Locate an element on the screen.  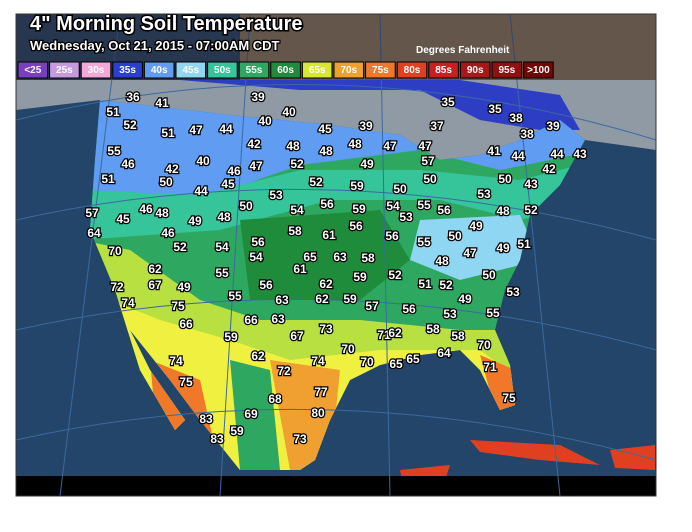
title: 4" Morning Soil Temperature is located at coordinates (166, 24).